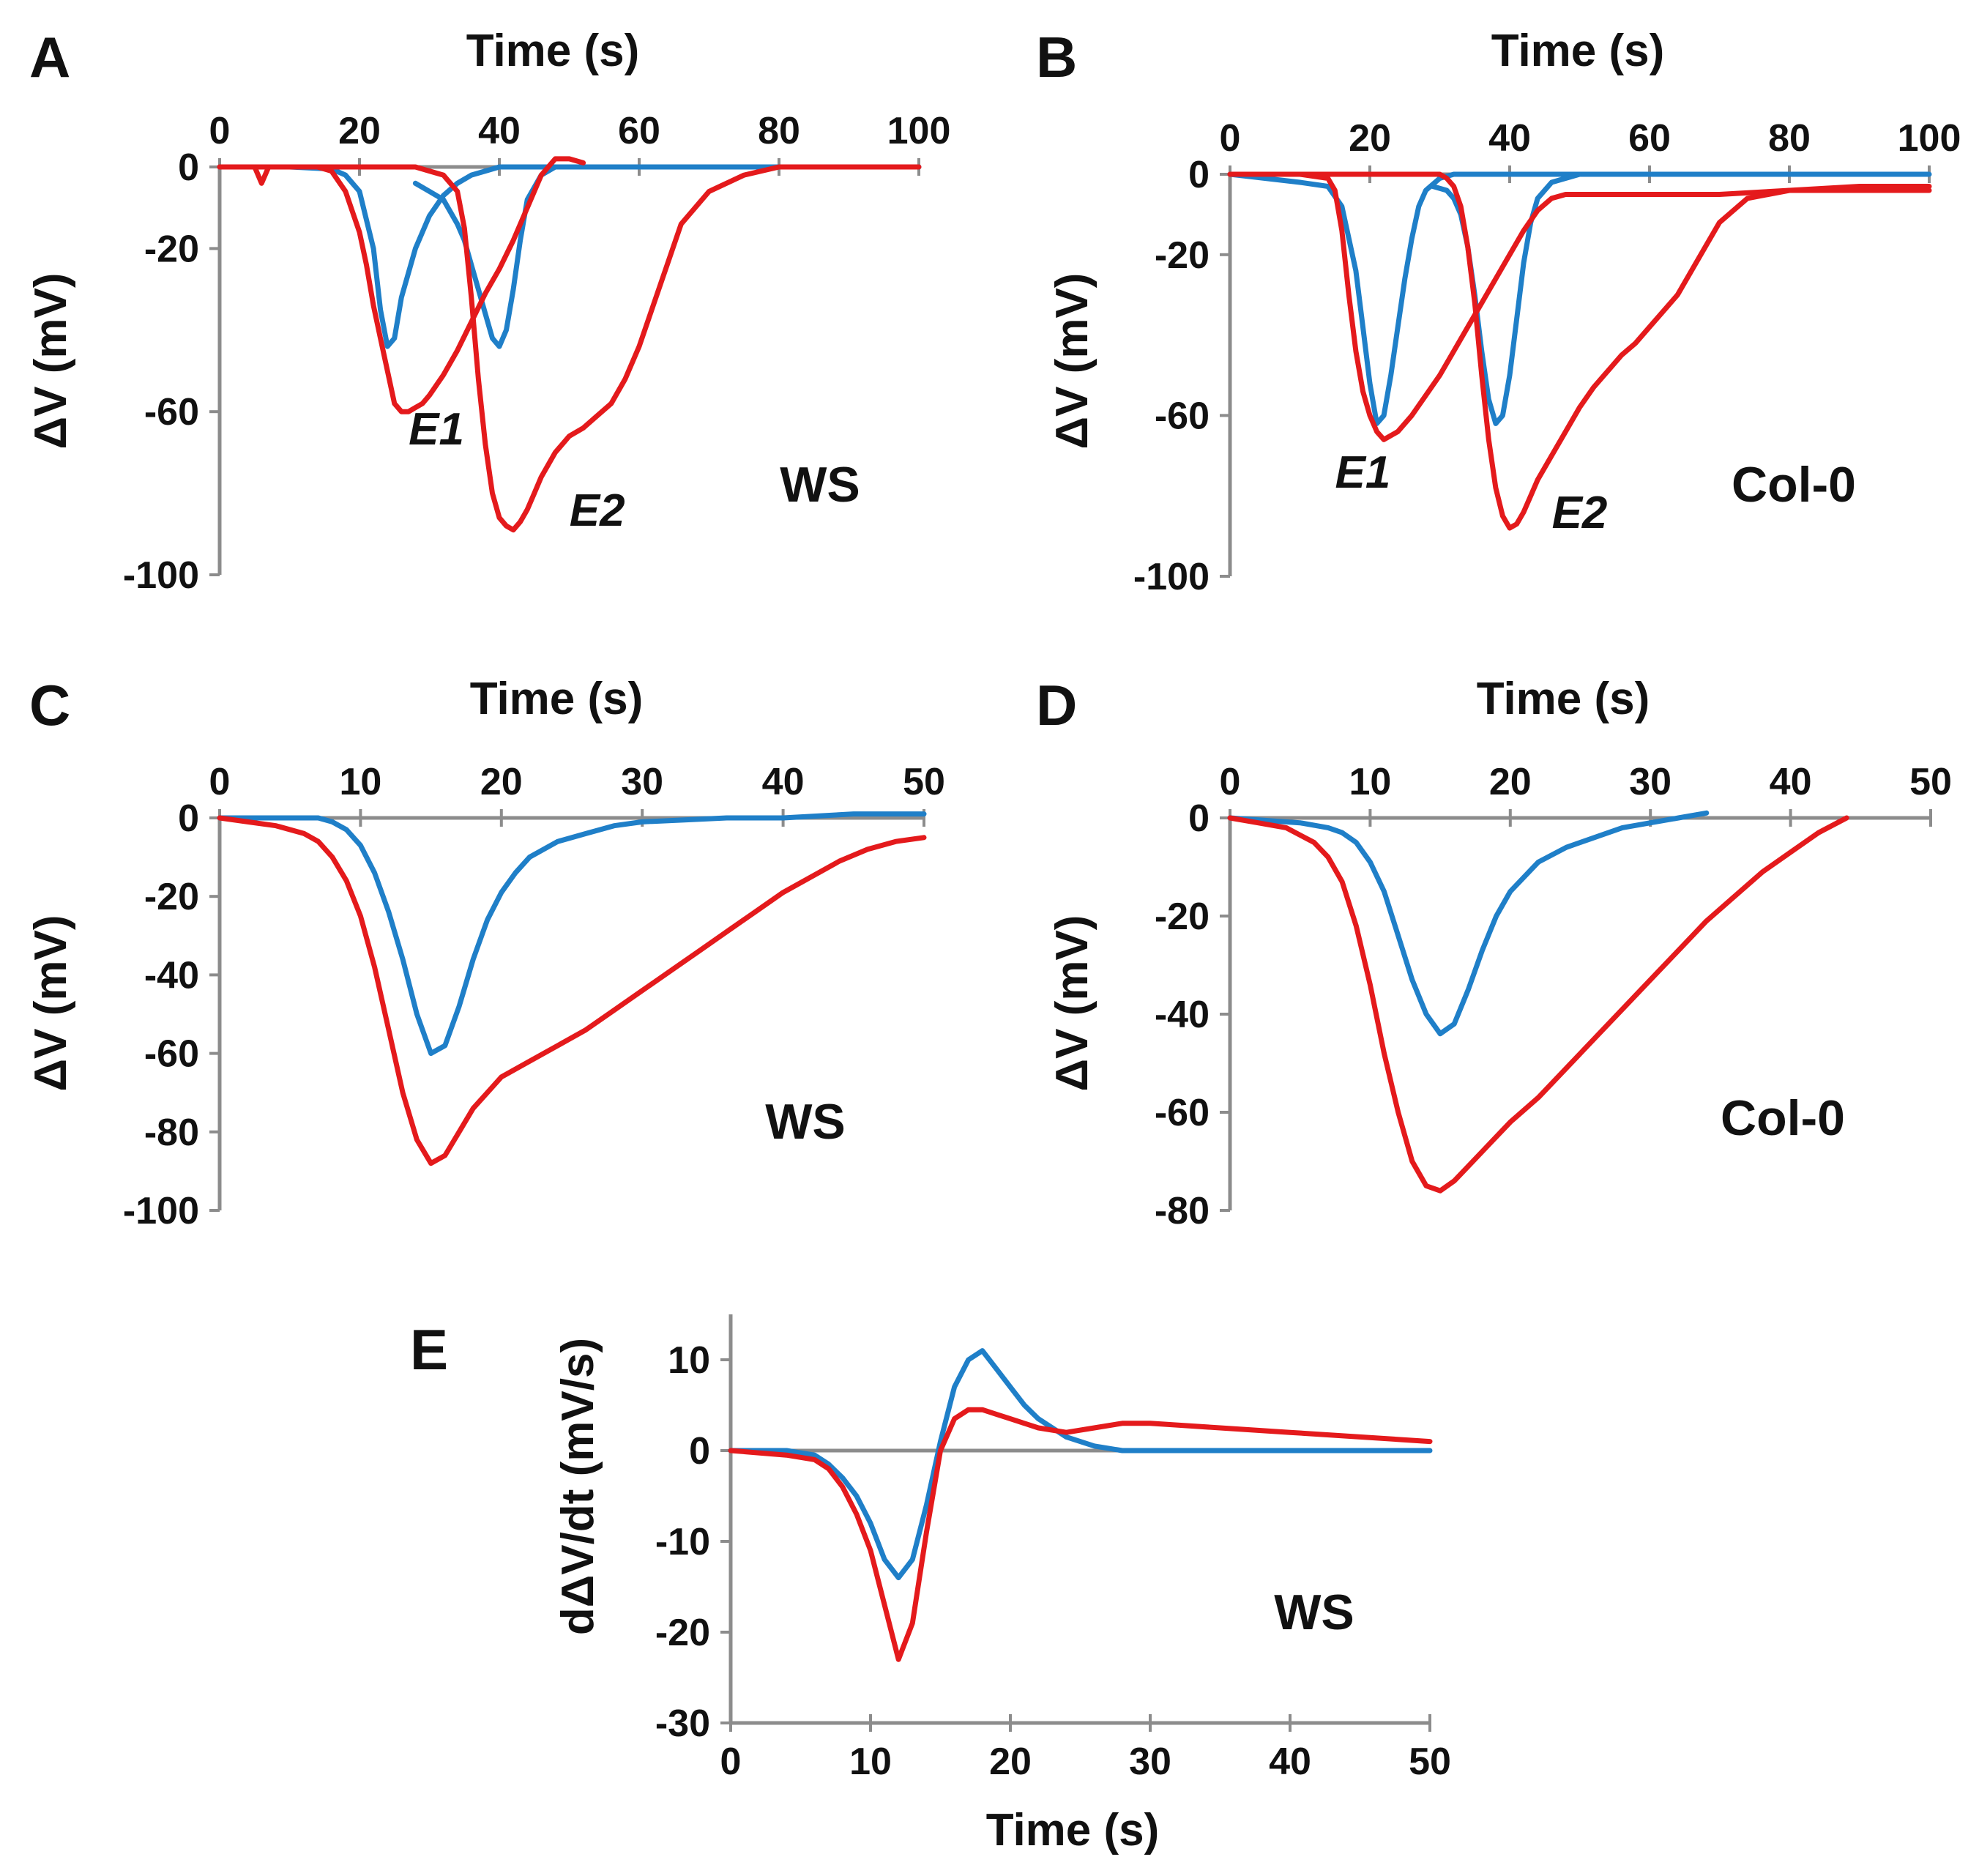  I want to click on panel-a-y-axis-title: ΔV (mV), so click(51, 362).